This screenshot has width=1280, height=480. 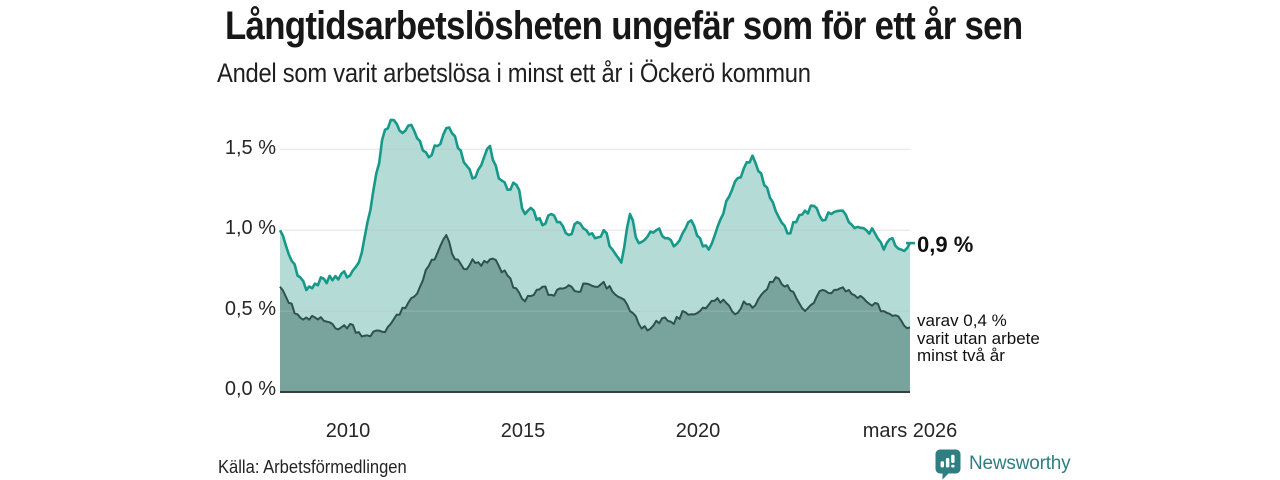 I want to click on y-axis-tick-1-0: 1,0 %, so click(x=250, y=228).